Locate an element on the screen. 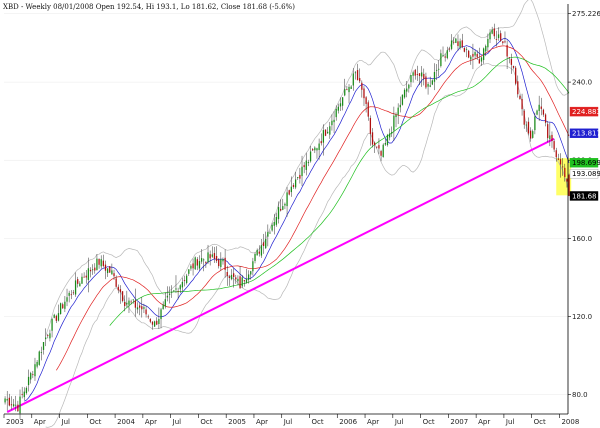  price-tag-label: 193.089 is located at coordinates (586, 174).